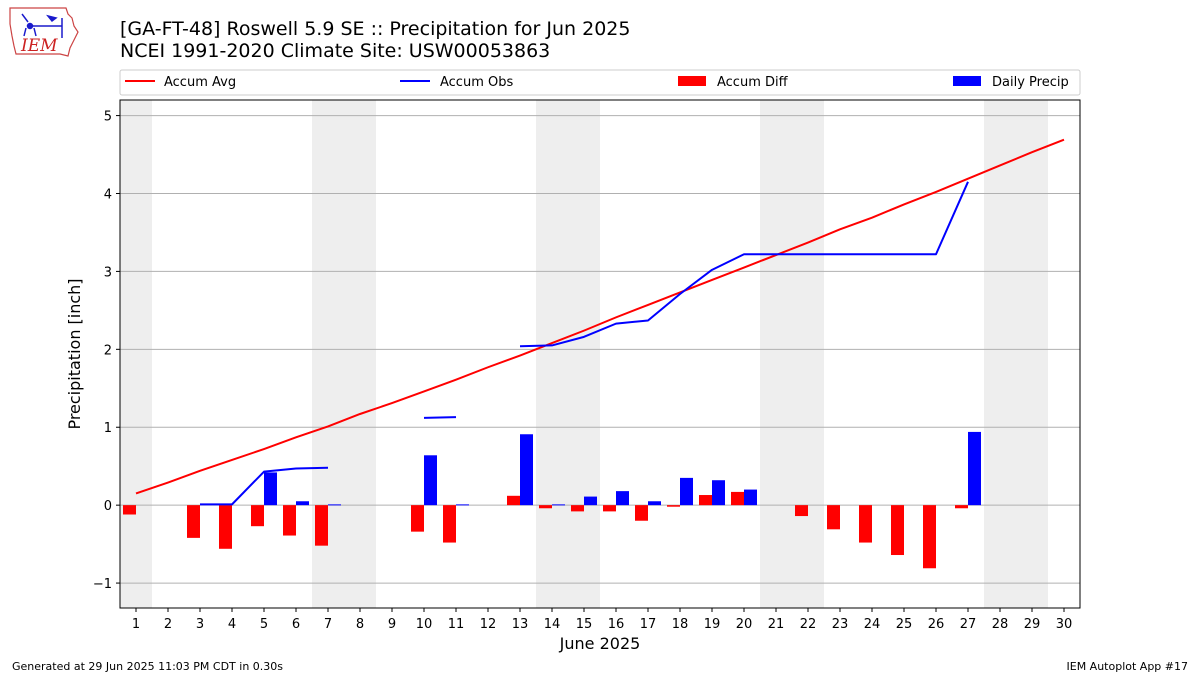  Describe the element at coordinates (328, 624) in the screenshot. I see `x-tick-label: 7` at that location.